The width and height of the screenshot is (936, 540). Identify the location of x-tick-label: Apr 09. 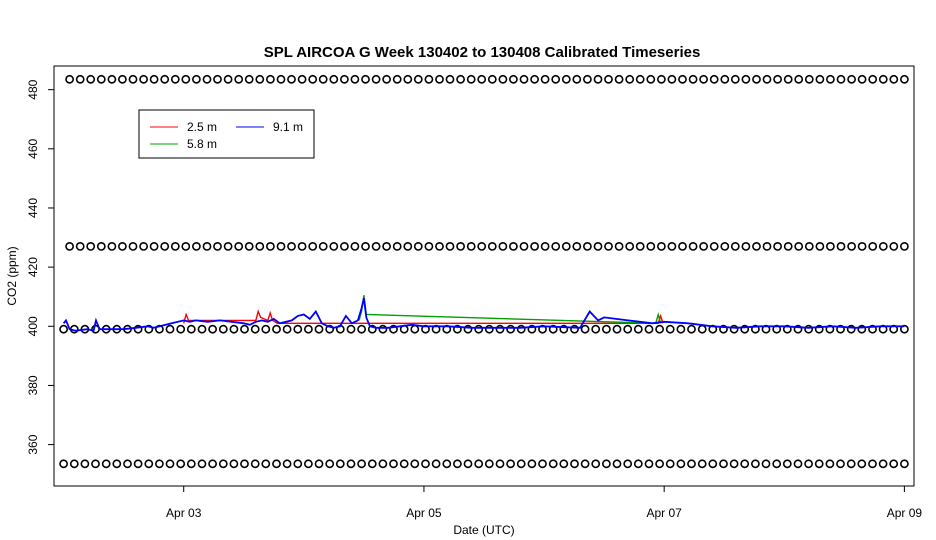
(905, 513).